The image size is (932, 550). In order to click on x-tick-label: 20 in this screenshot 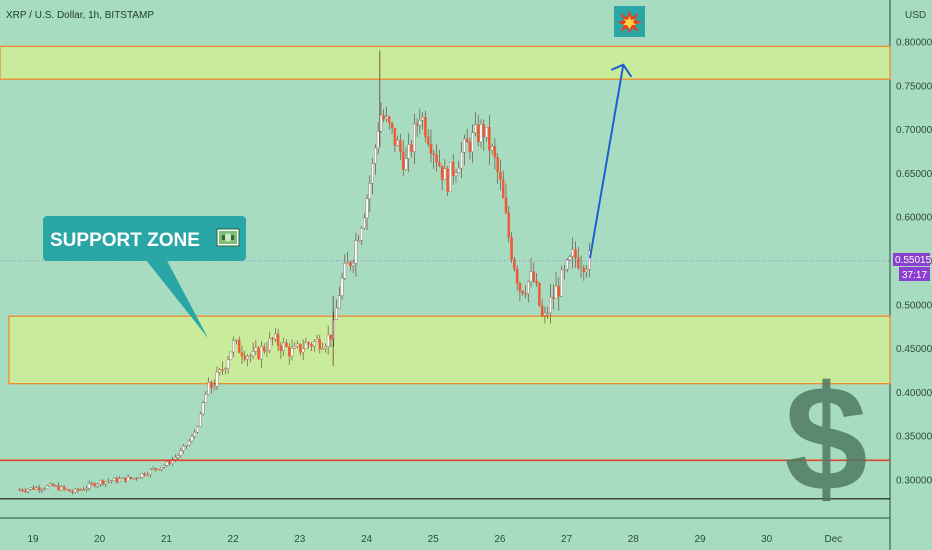, I will do `click(100, 539)`.